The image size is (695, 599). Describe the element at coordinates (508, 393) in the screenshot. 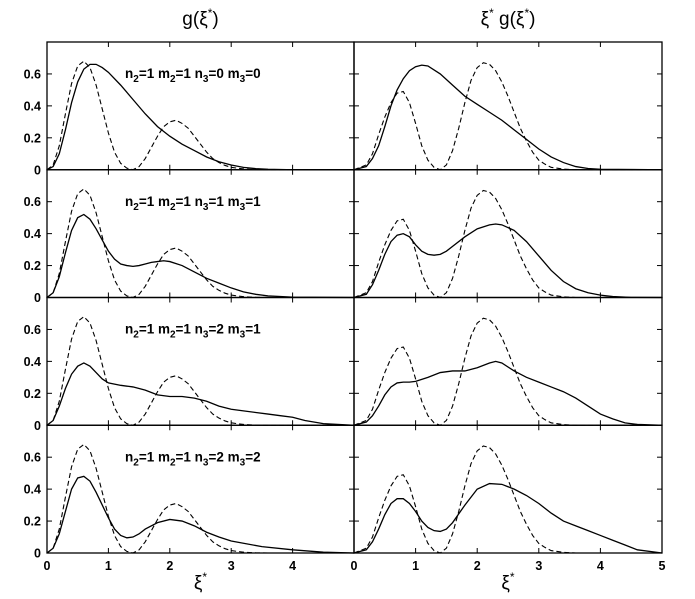

I see `series-curve-r3-right` at that location.